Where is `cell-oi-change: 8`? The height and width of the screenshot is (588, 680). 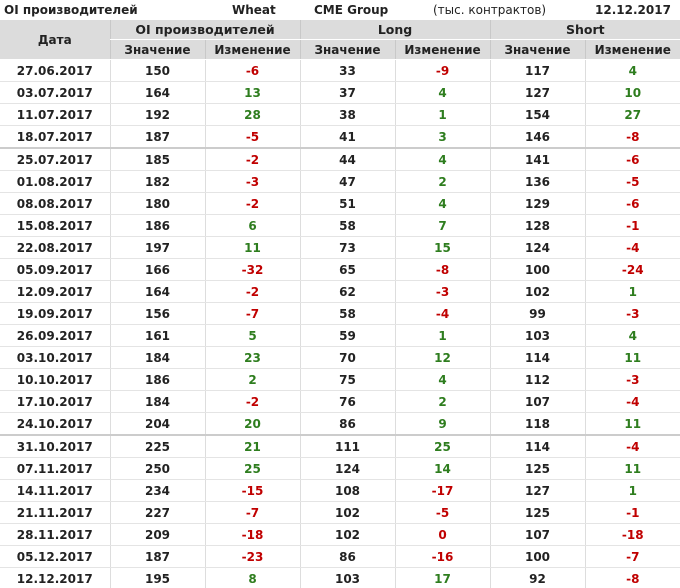 cell-oi-change: 8 is located at coordinates (252, 577).